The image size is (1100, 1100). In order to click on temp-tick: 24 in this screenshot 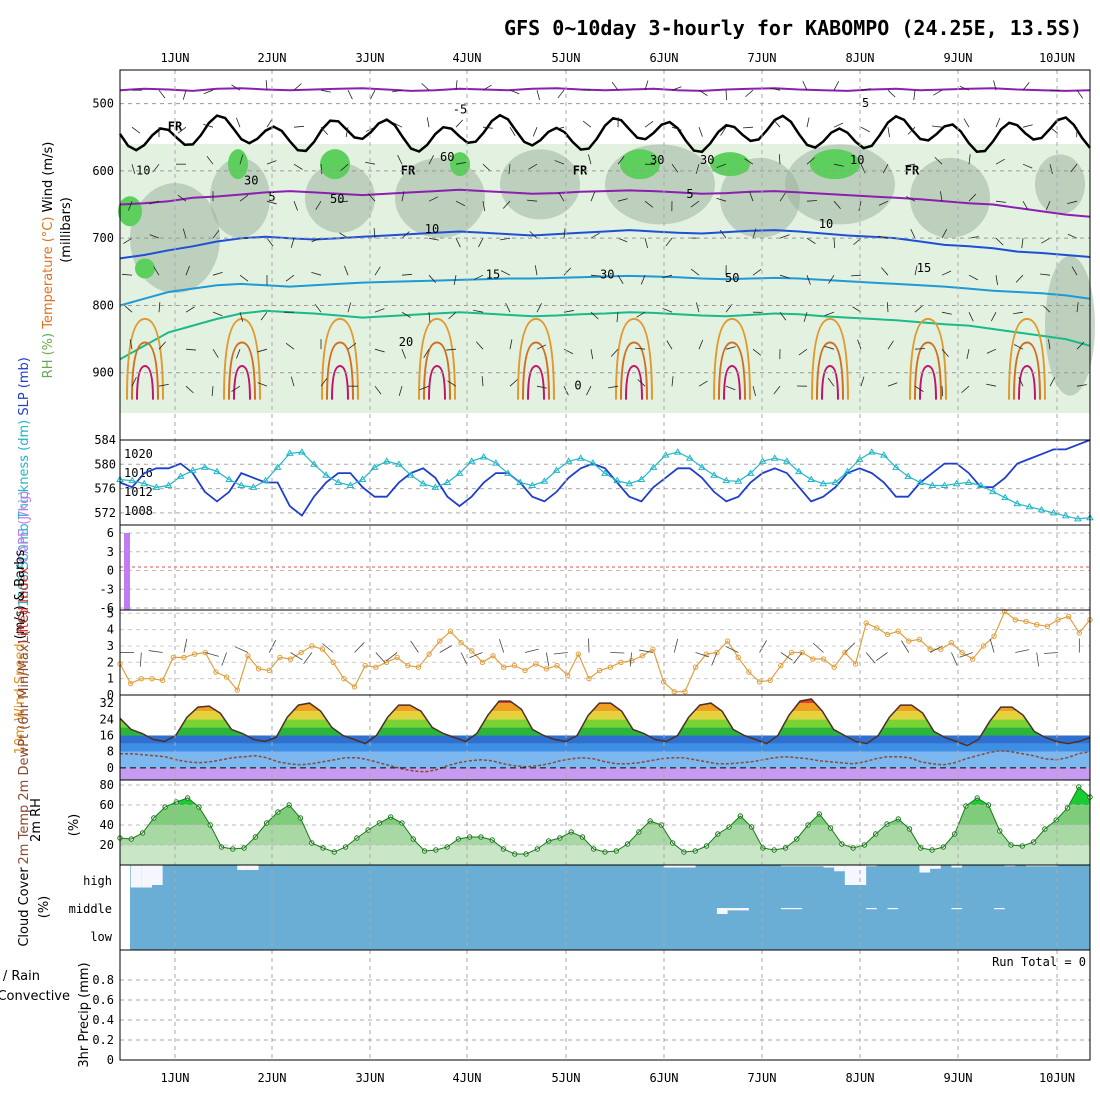, I will do `click(107, 719)`.